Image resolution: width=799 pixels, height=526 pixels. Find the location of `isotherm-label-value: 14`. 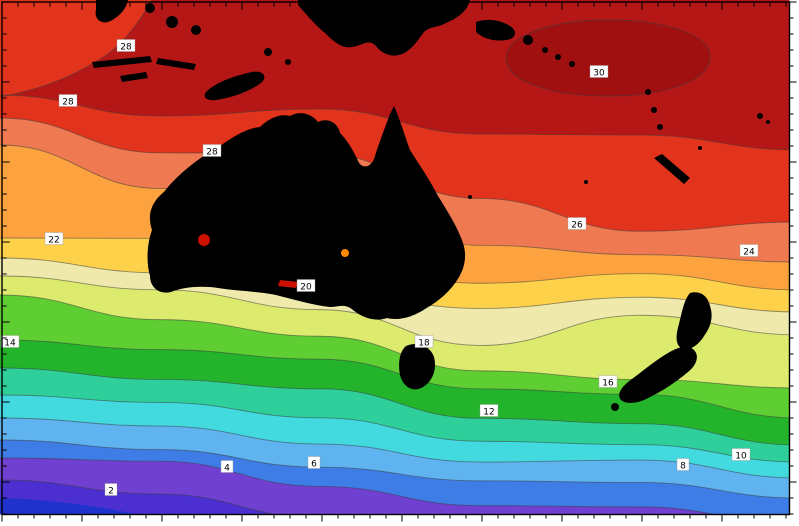

isotherm-label-value: 14 is located at coordinates (10, 344).